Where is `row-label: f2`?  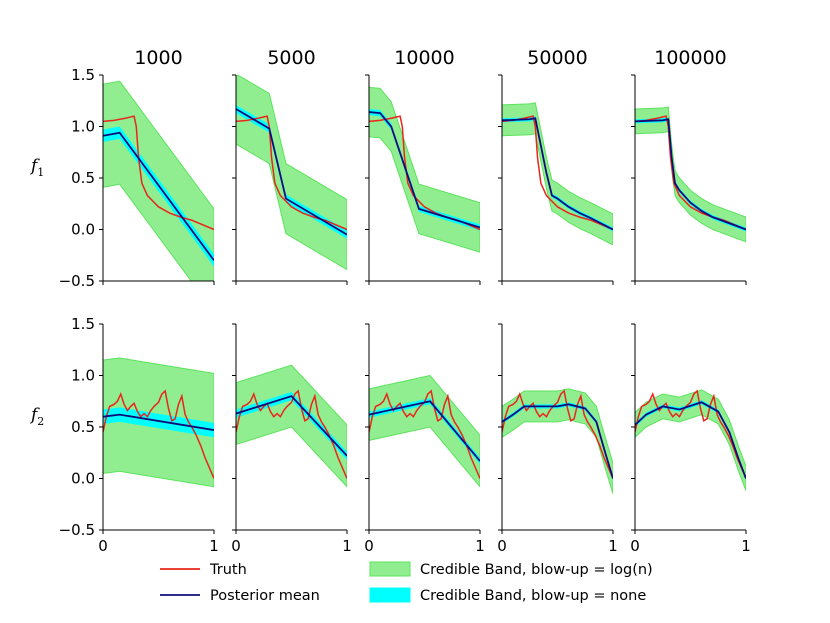
row-label: f2 is located at coordinates (36, 416).